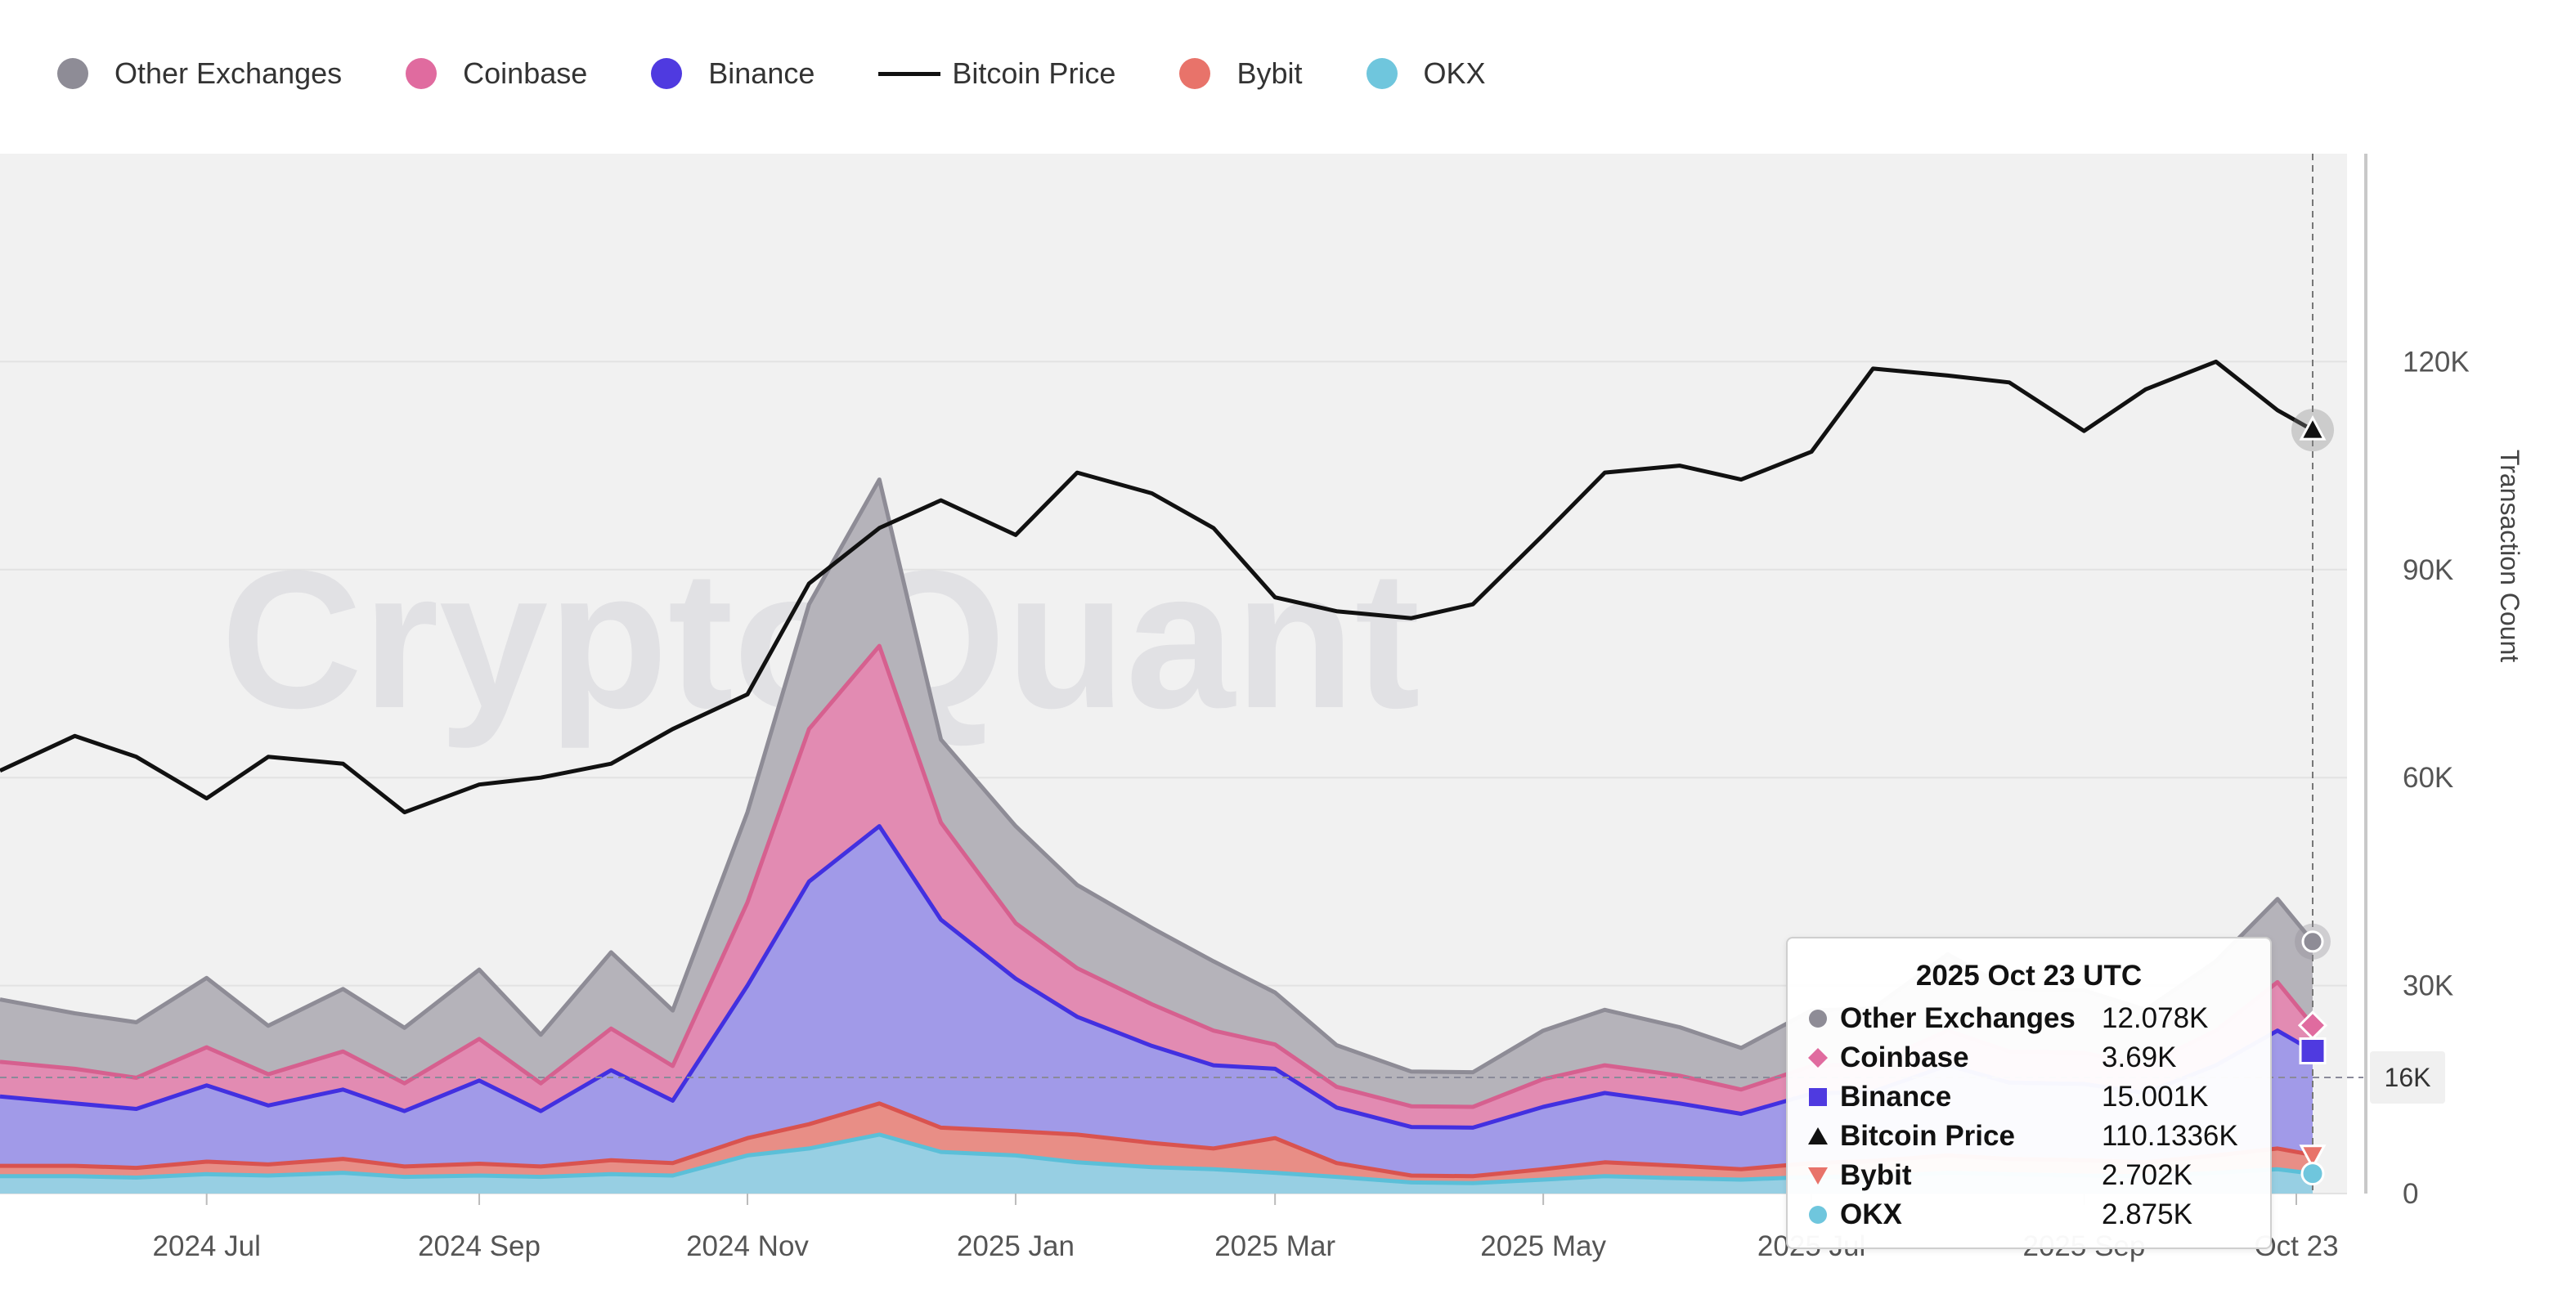  I want to click on legend-item-okx: OKX, so click(1426, 73).